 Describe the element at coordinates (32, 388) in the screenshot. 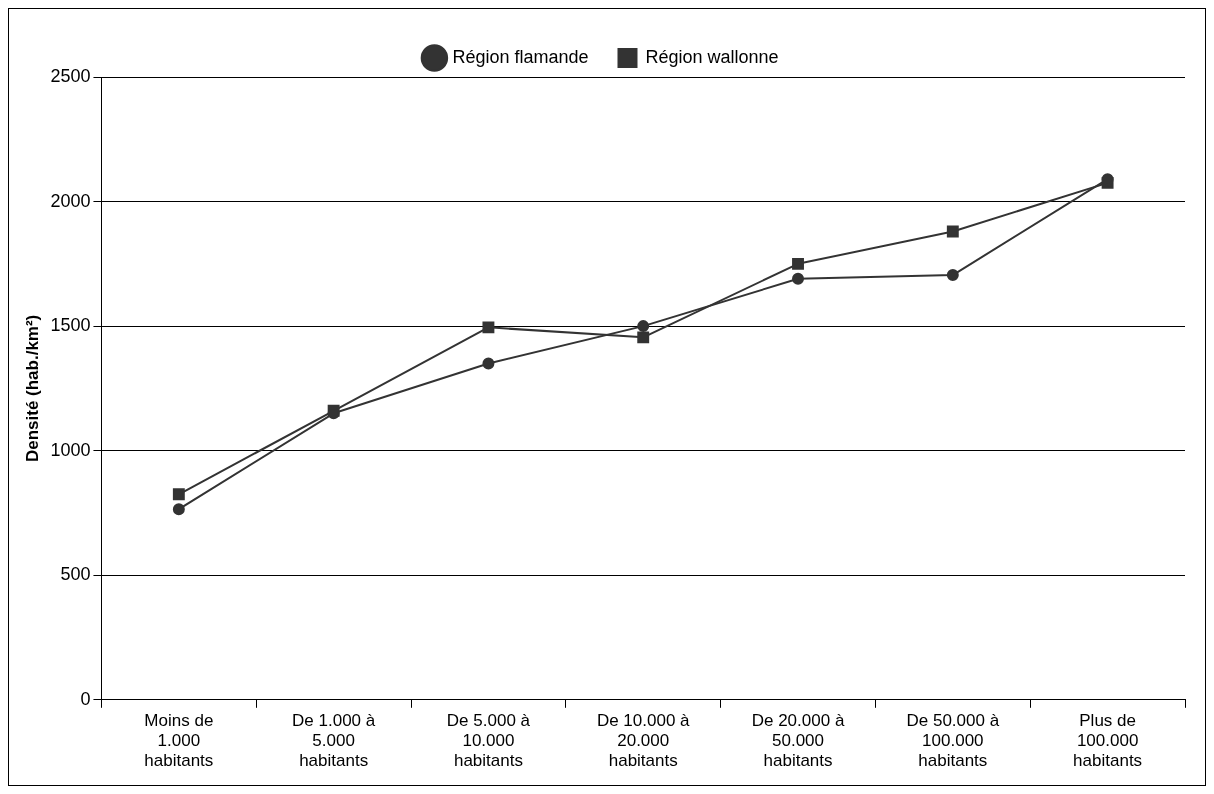

I see `y-axis-title: Densité (hab./km²)` at that location.